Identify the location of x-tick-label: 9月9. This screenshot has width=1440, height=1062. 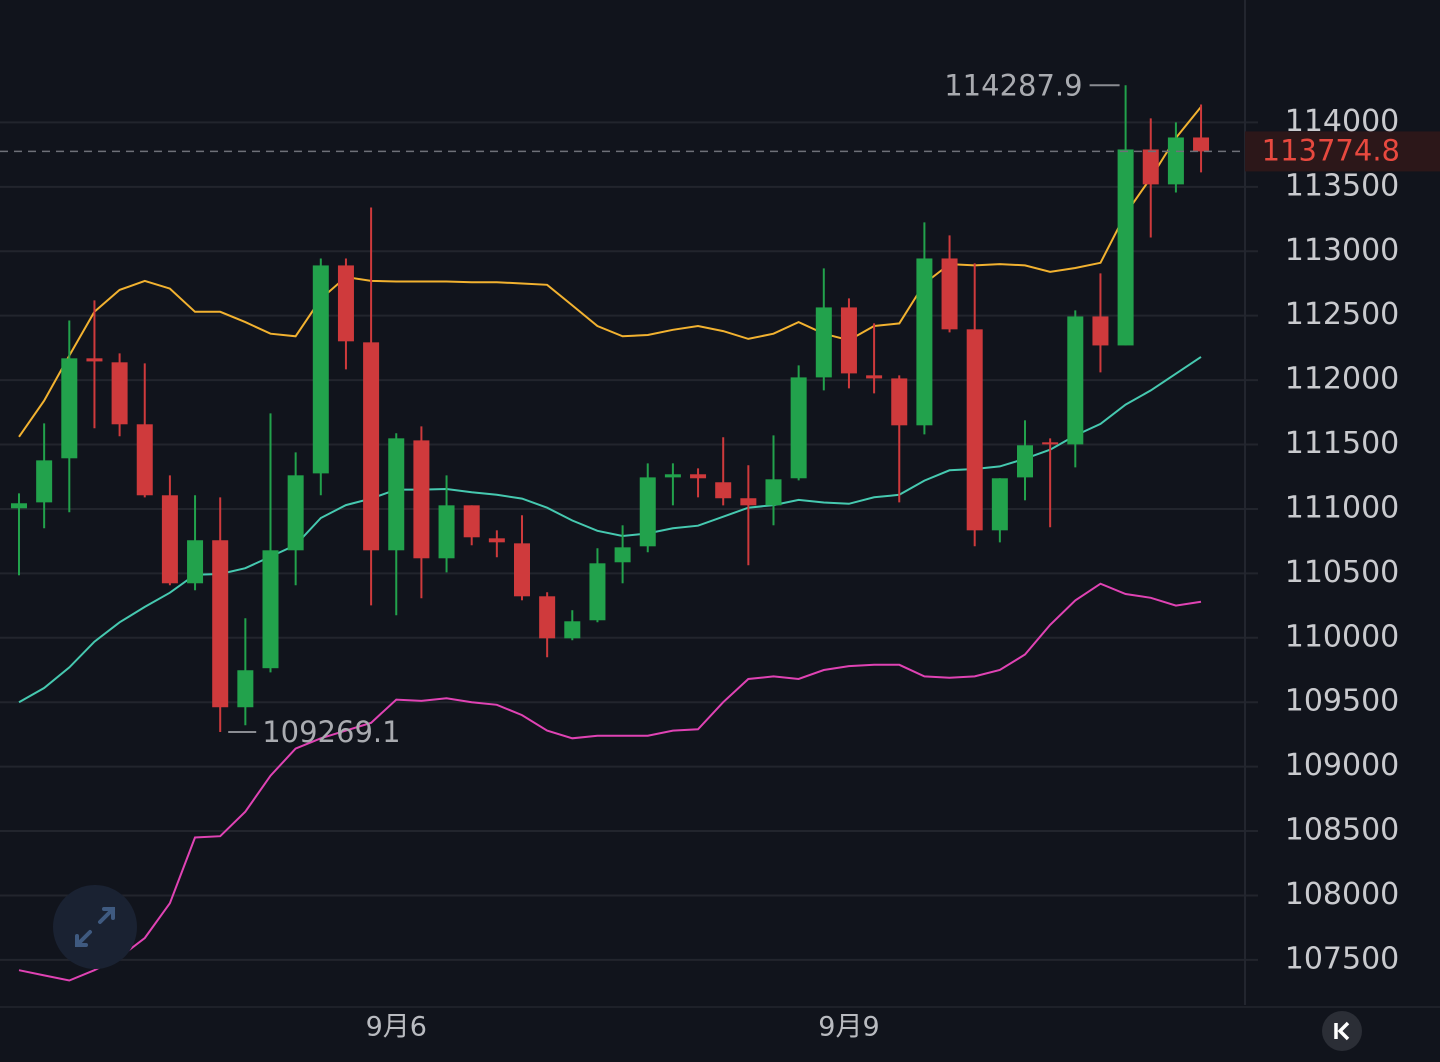
(848, 1027).